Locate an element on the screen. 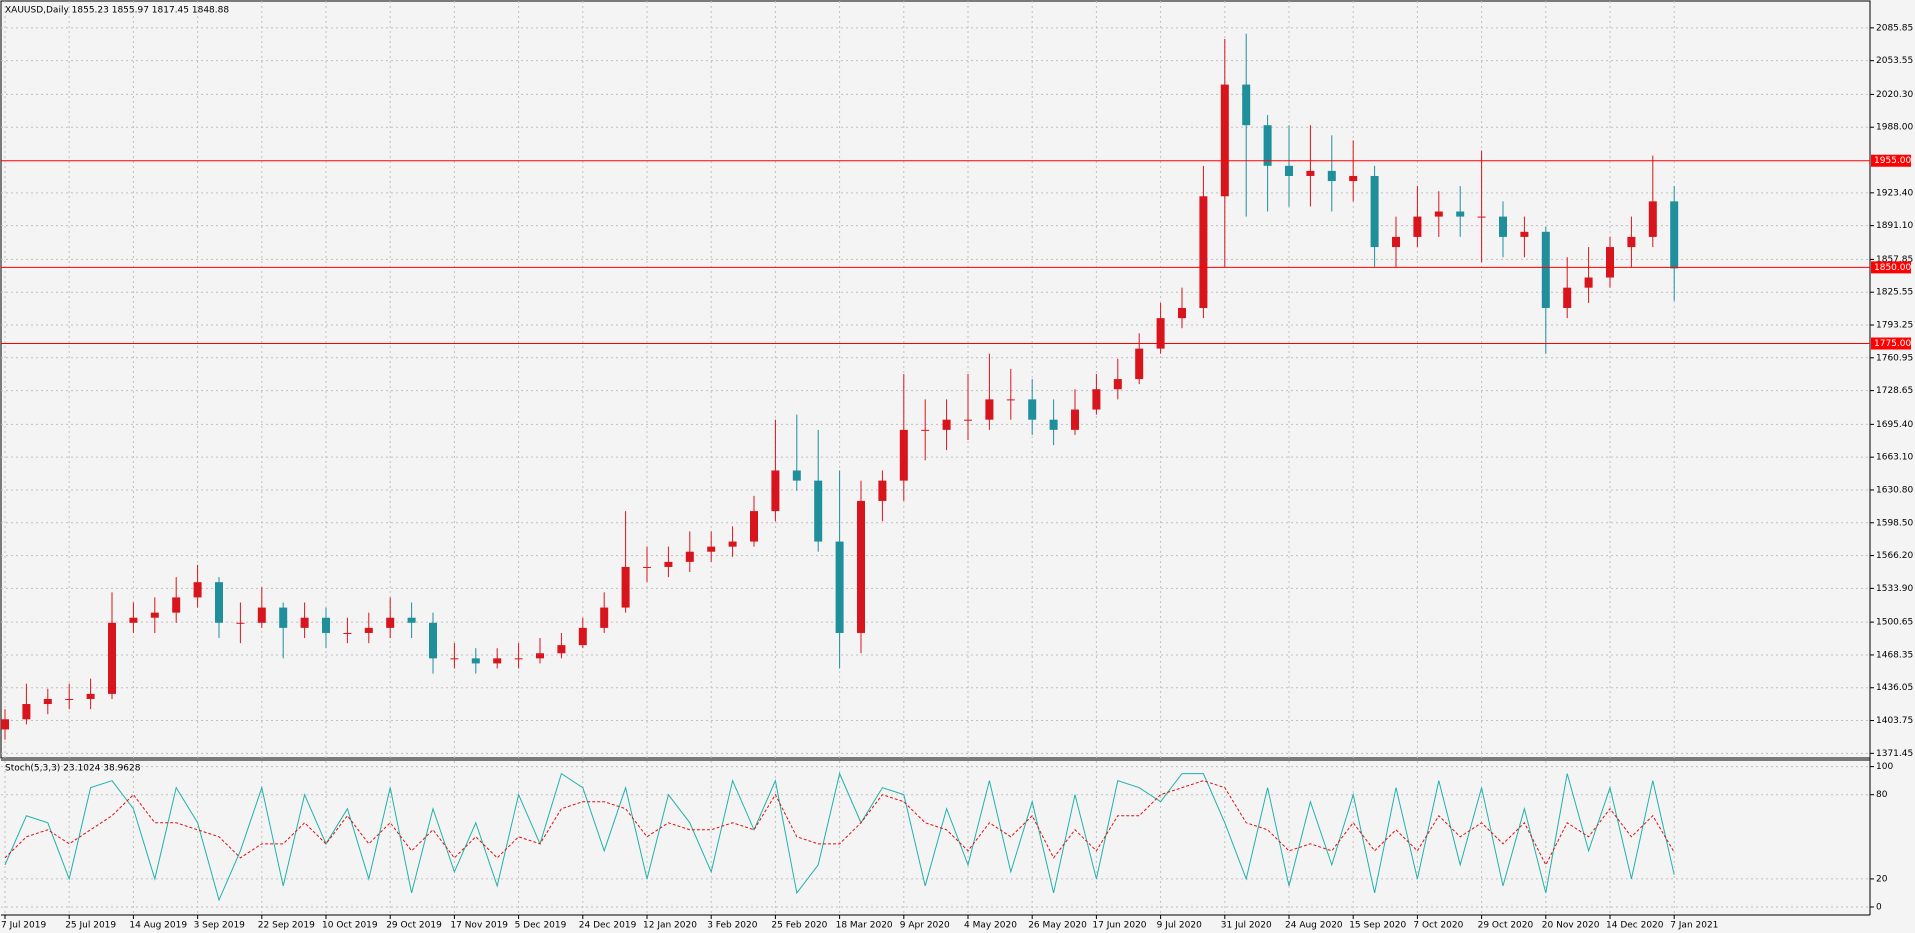  x-tick-label: 29 Oct 2019 is located at coordinates (414, 926).